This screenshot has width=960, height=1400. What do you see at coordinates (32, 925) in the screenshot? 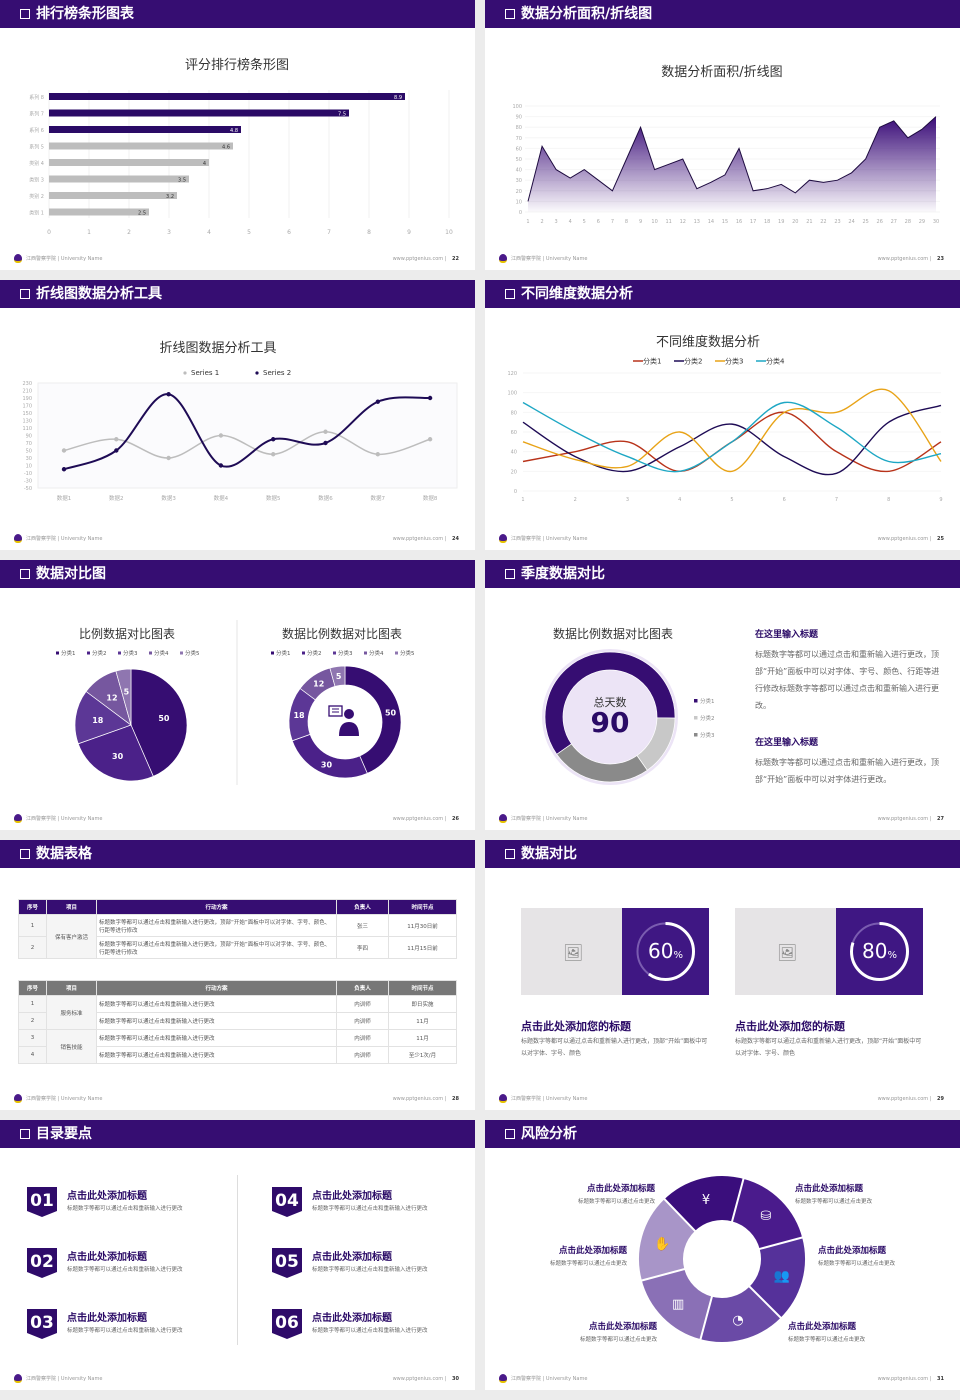
I see `cell-index: 1` at bounding box center [32, 925].